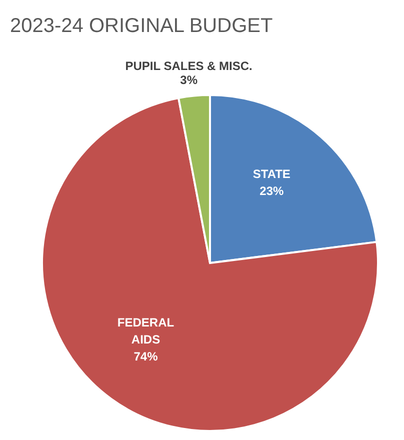 The width and height of the screenshot is (404, 440). What do you see at coordinates (272, 191) in the screenshot?
I see `data-label: 23%` at bounding box center [272, 191].